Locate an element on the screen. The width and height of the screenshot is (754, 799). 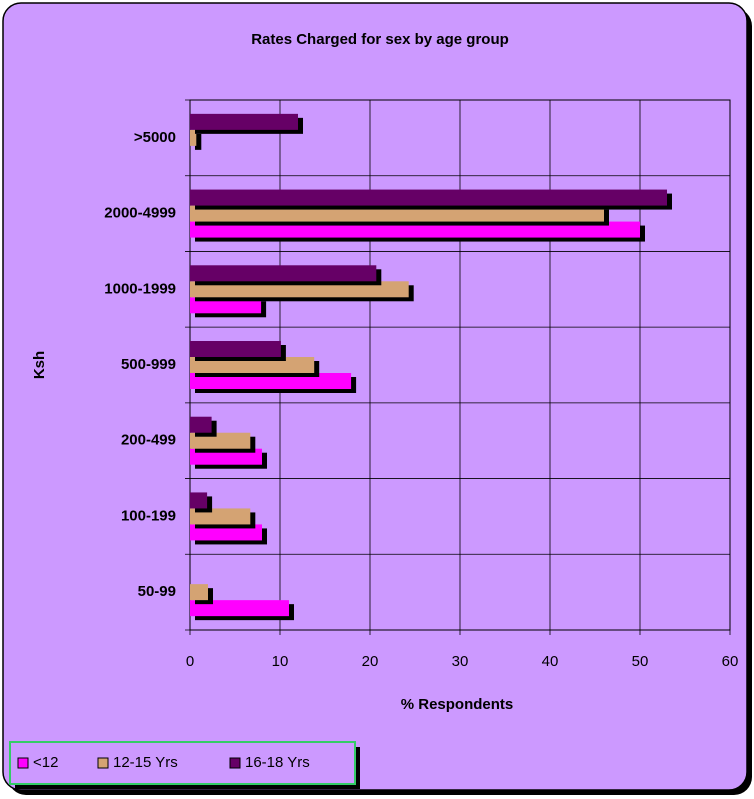
y-tick-label: 1000-1999 is located at coordinates (140, 288).